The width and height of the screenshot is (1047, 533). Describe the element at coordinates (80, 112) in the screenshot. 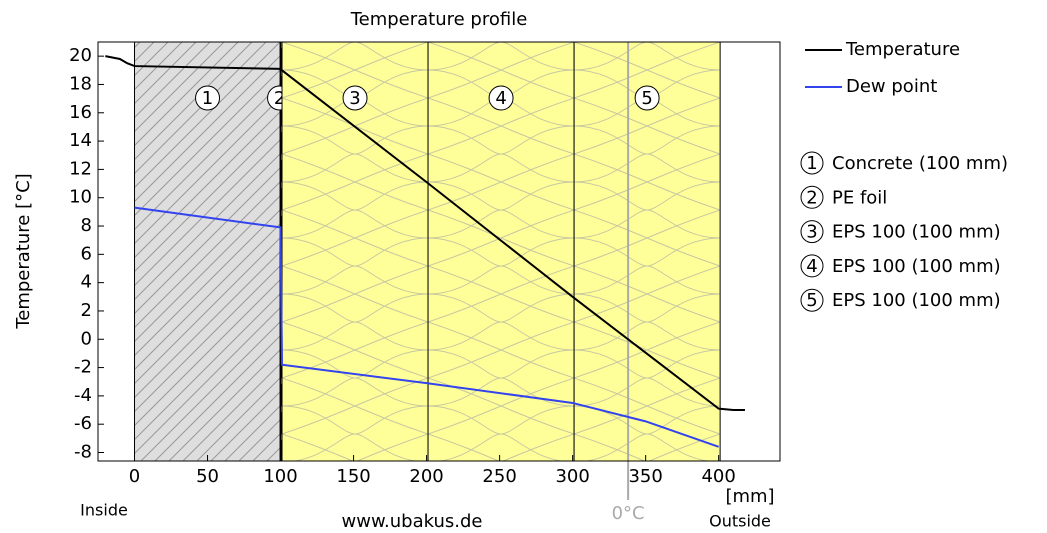

I see `y-tick-label: 16` at that location.